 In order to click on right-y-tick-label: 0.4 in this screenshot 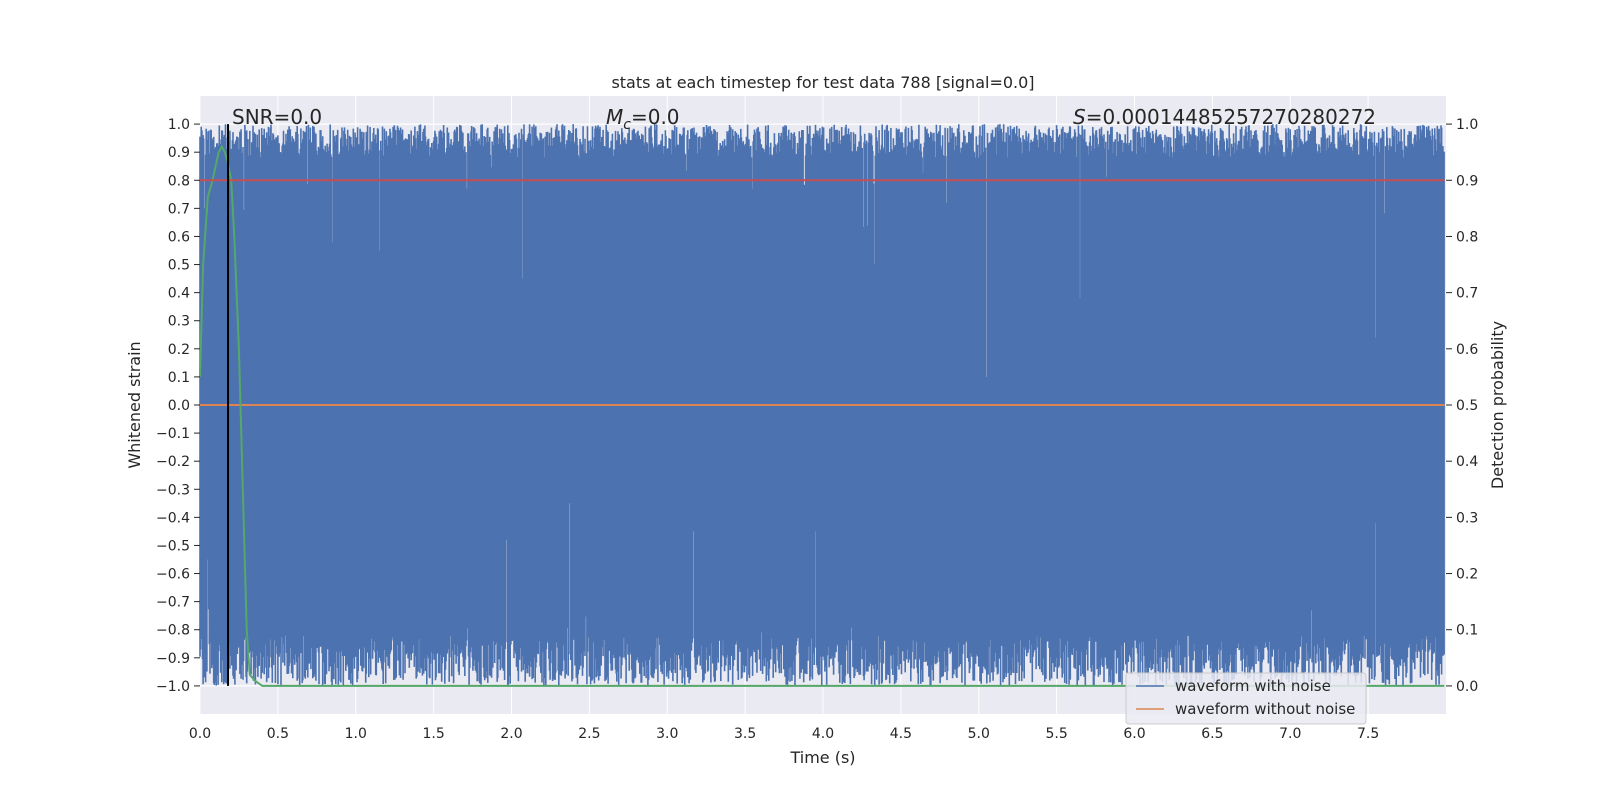, I will do `click(1467, 462)`.